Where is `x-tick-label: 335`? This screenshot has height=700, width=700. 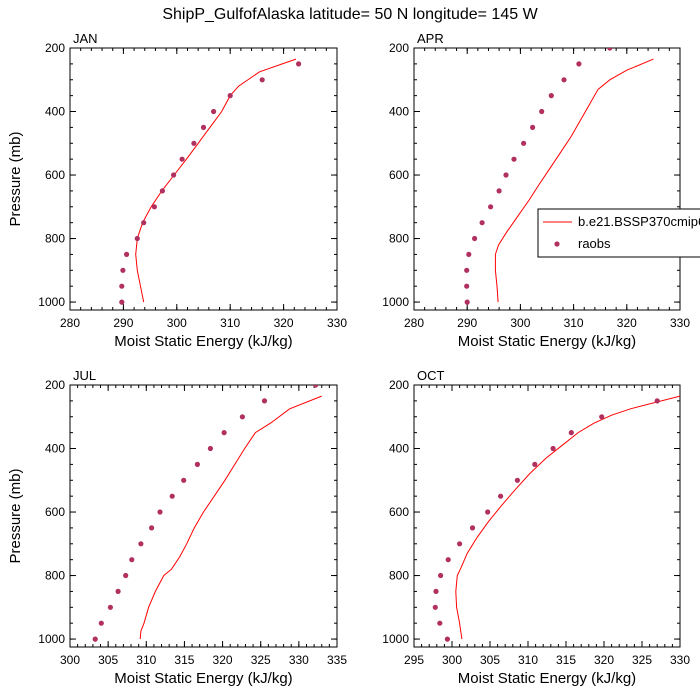 x-tick-label: 335 is located at coordinates (337, 660).